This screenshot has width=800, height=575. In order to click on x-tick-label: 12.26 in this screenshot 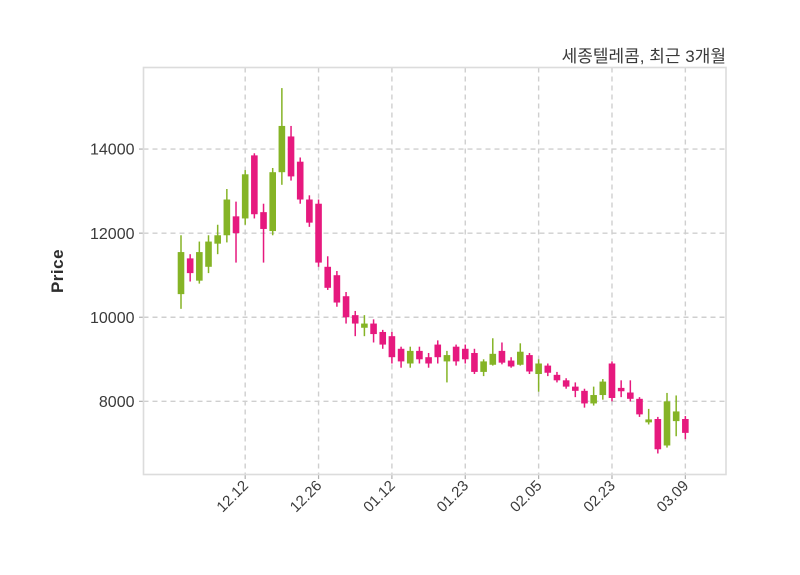, I will do `click(306, 496)`.